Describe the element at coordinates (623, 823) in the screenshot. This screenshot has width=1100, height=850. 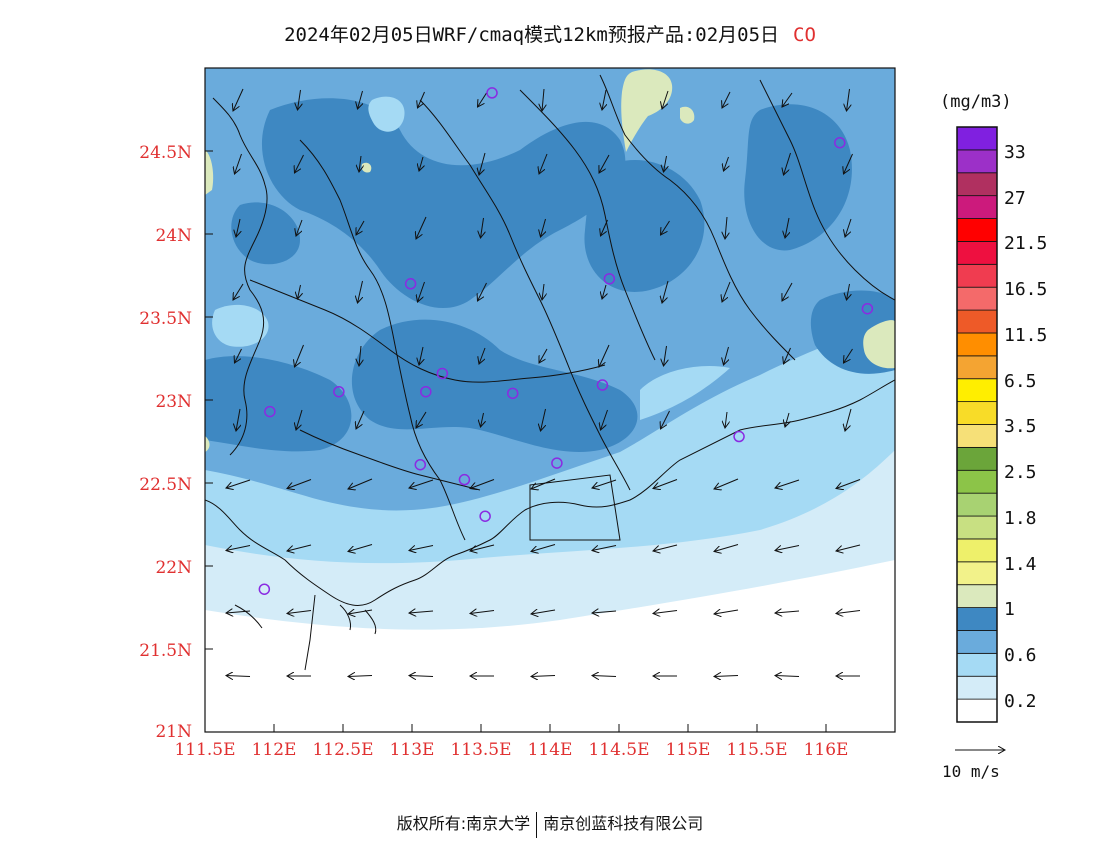
I see `company-text: 南京创蓝科技有限公司` at that location.